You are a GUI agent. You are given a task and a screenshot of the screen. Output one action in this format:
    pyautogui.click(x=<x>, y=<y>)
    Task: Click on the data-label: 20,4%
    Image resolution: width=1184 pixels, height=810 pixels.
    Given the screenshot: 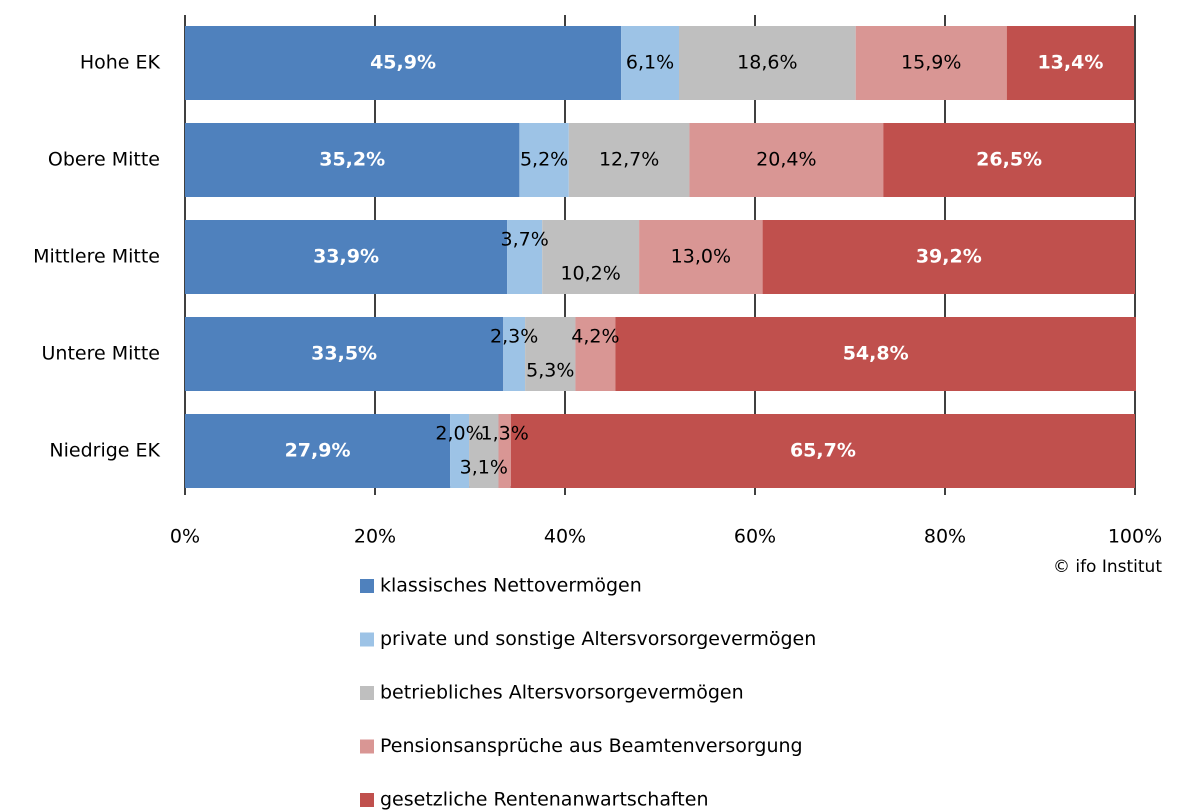 What is the action you would take?
    pyautogui.click(x=786, y=160)
    